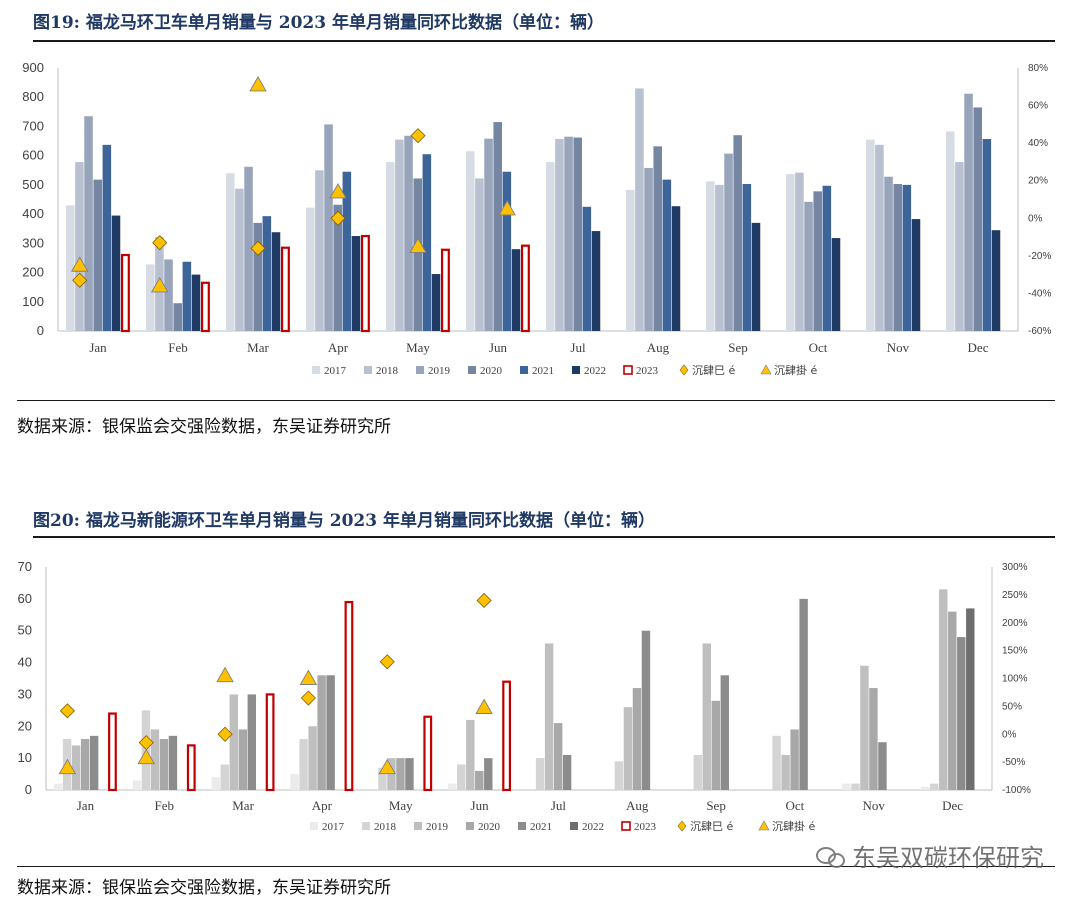  What do you see at coordinates (536, 866) in the screenshot?
I see `figure-20-source-rule` at bounding box center [536, 866].